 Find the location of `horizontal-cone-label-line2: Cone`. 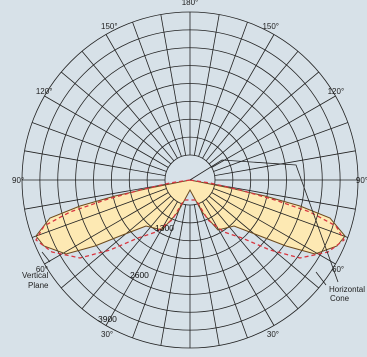

horizontal-cone-label-line2: Cone is located at coordinates (340, 298).